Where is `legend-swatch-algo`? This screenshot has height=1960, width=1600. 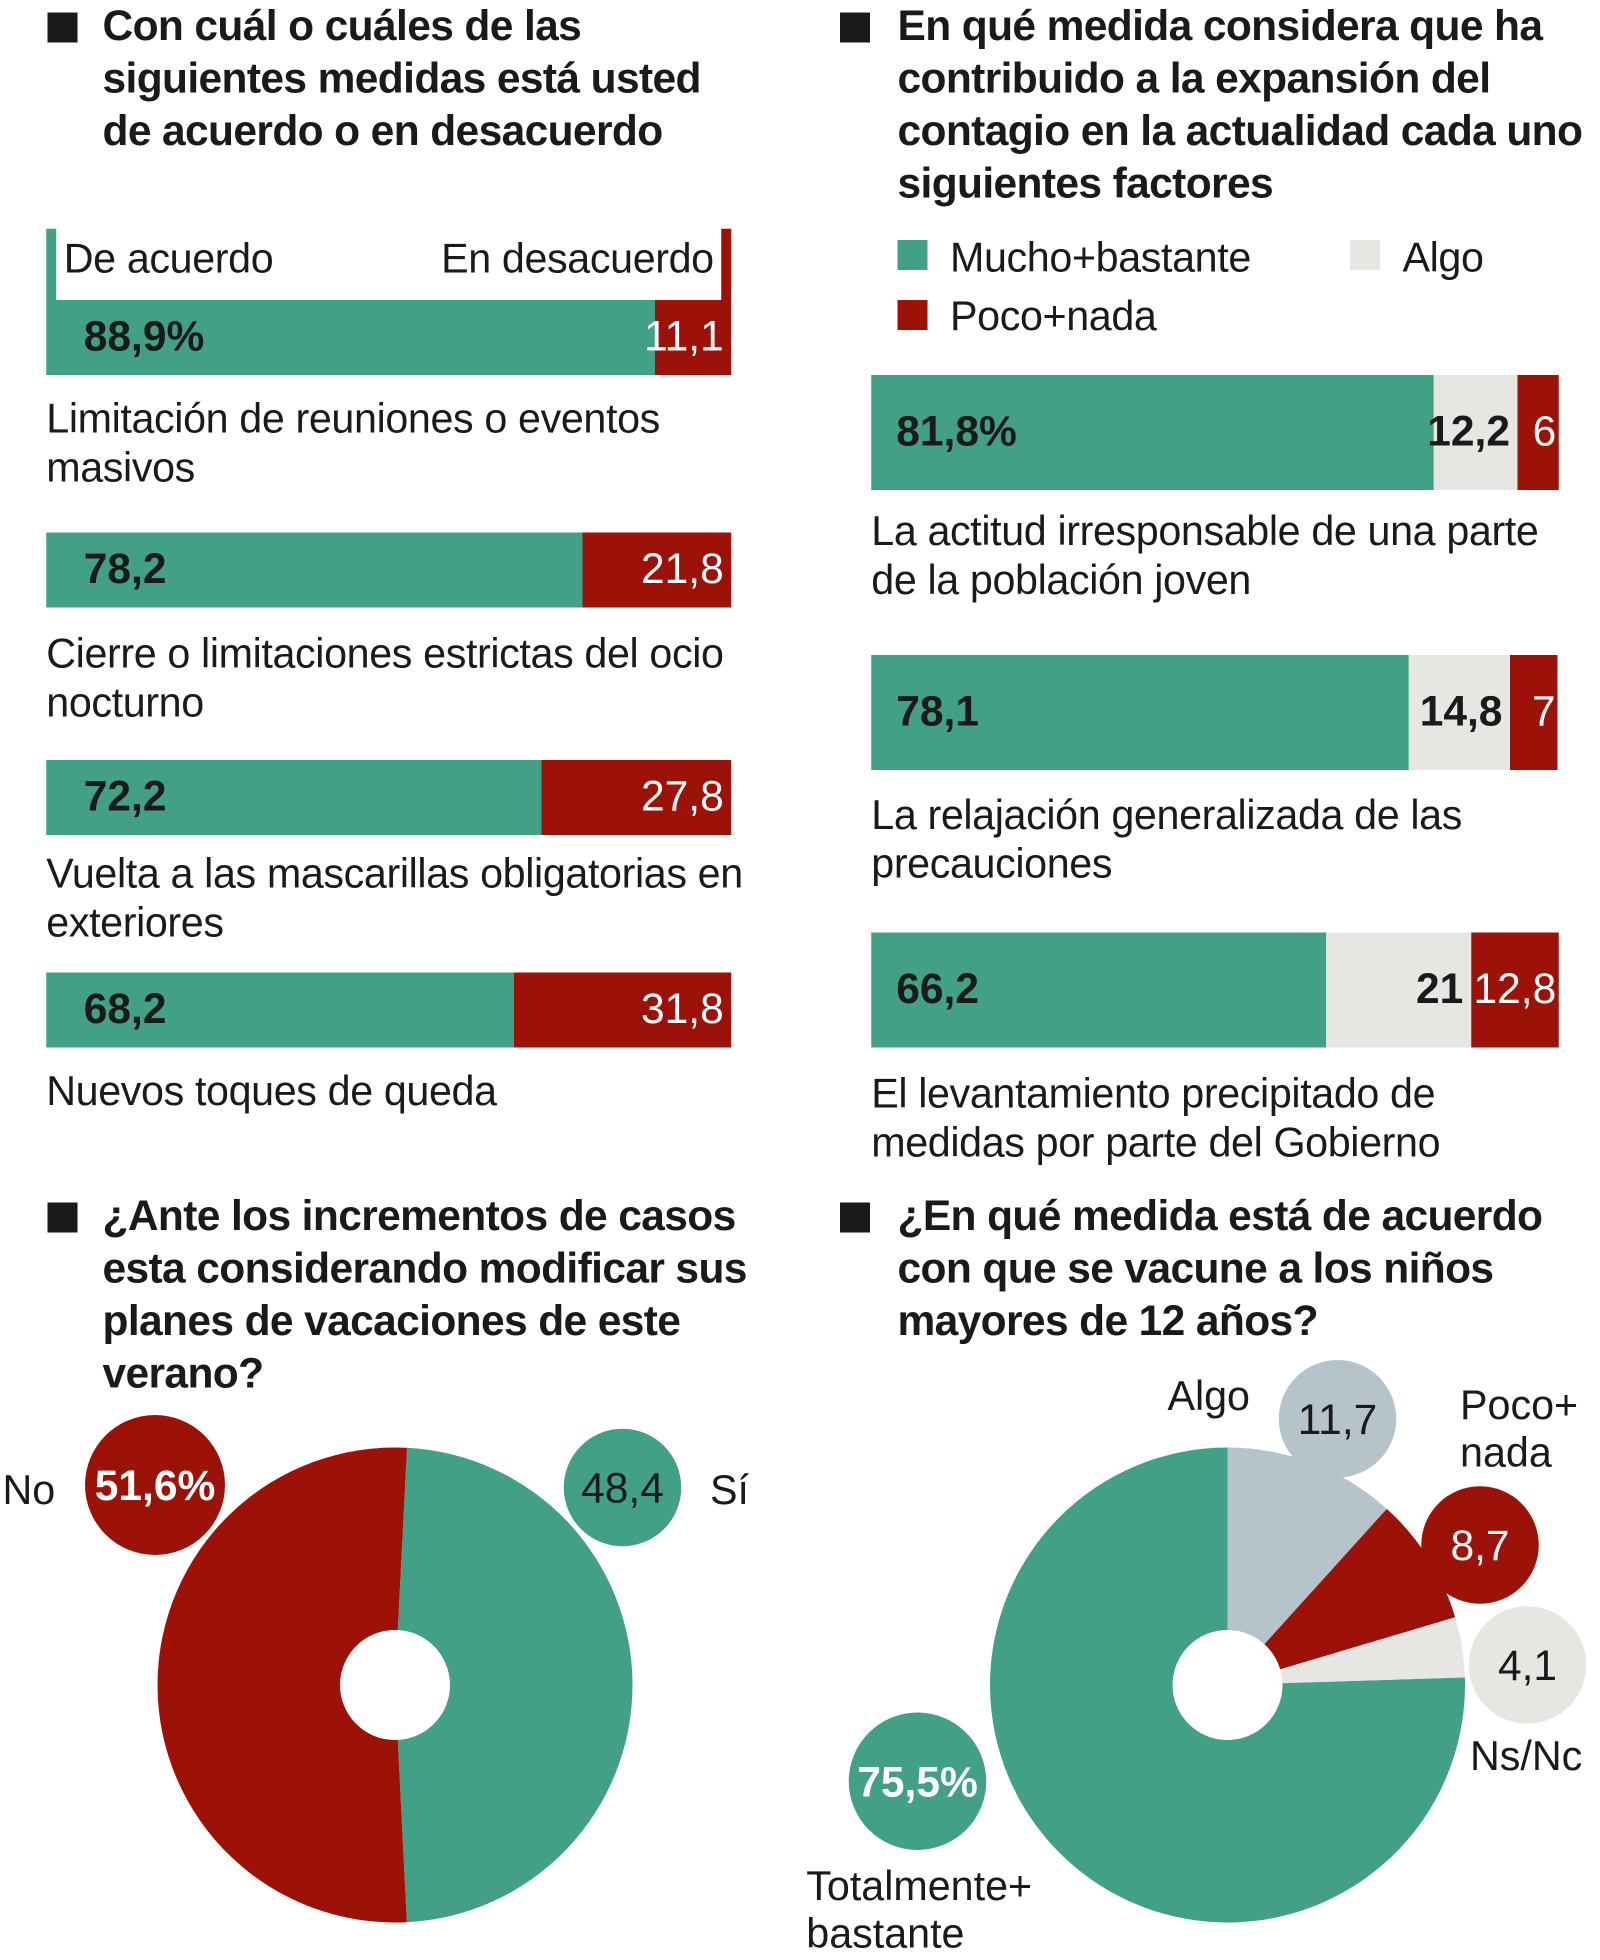
legend-swatch-algo is located at coordinates (1365, 255).